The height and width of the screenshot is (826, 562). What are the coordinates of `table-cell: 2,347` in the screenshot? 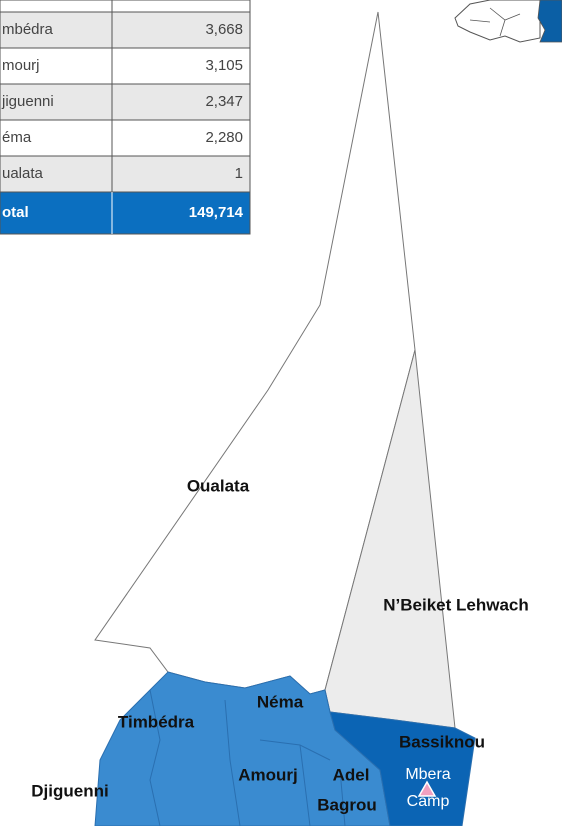 It's located at (224, 101).